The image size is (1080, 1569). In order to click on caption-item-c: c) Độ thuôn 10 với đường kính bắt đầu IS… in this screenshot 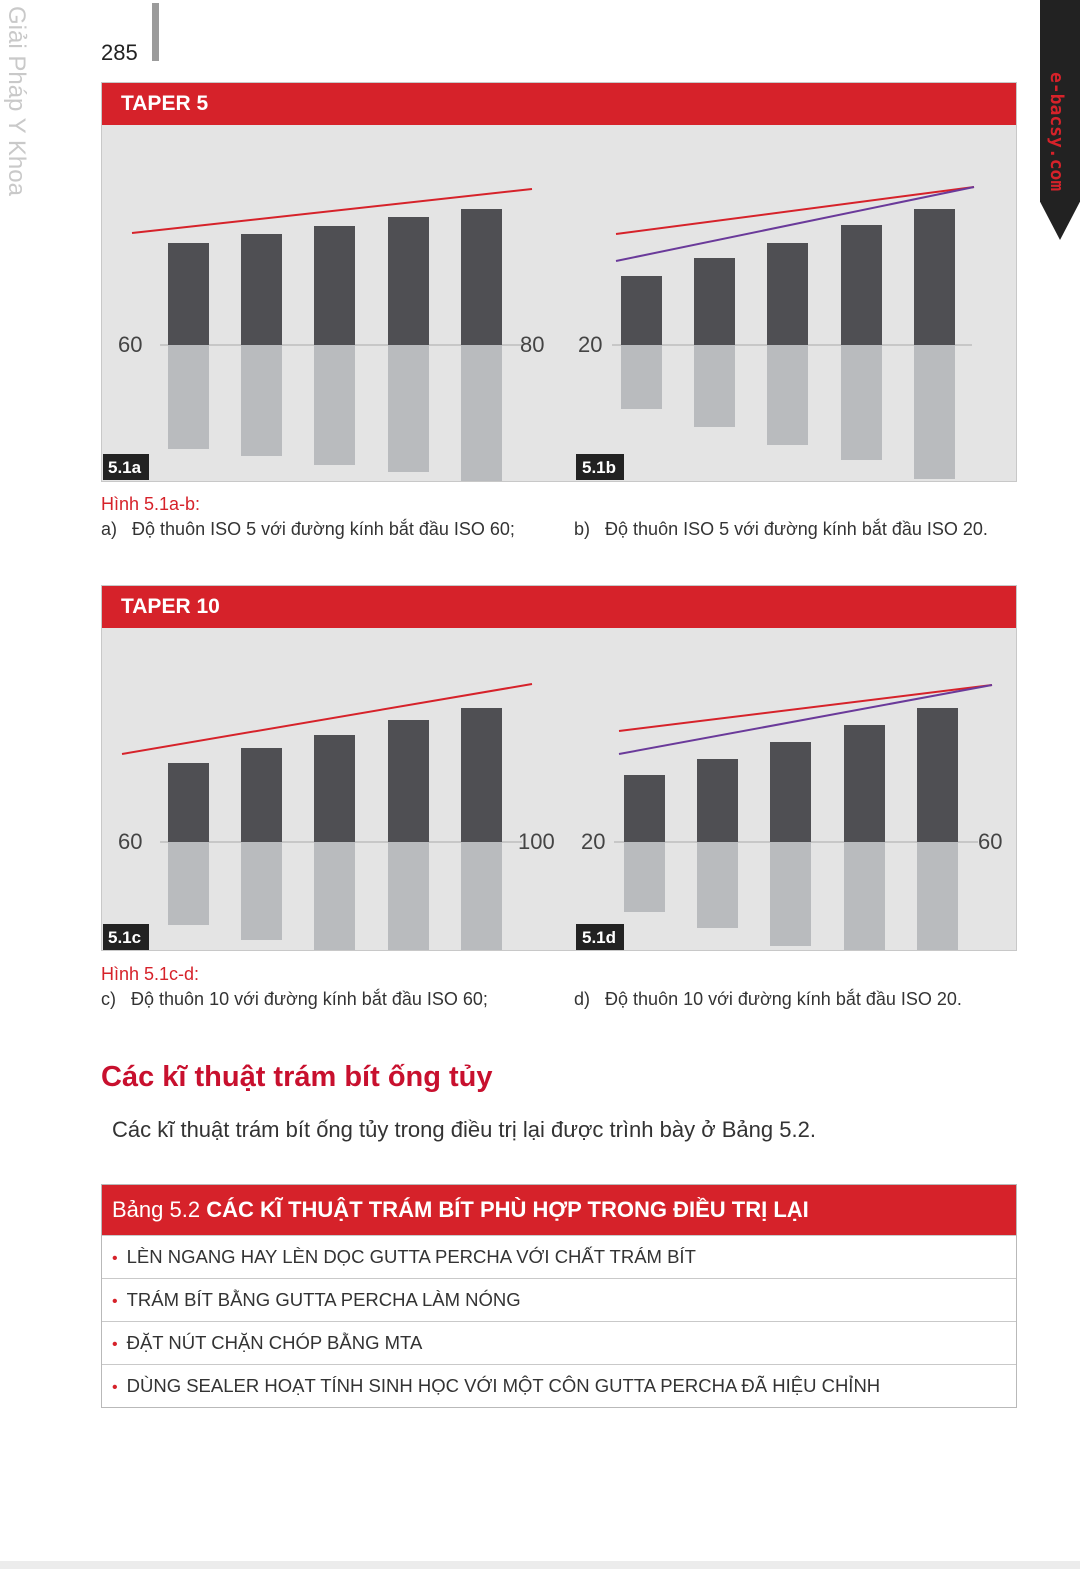, I will do `click(294, 999)`.